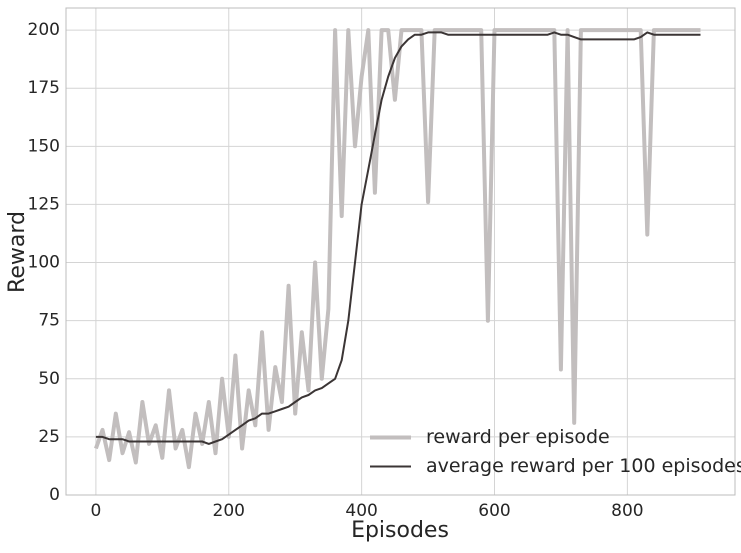 Image resolution: width=741 pixels, height=553 pixels. What do you see at coordinates (44, 30) in the screenshot?
I see `y-tick-label: 200` at bounding box center [44, 30].